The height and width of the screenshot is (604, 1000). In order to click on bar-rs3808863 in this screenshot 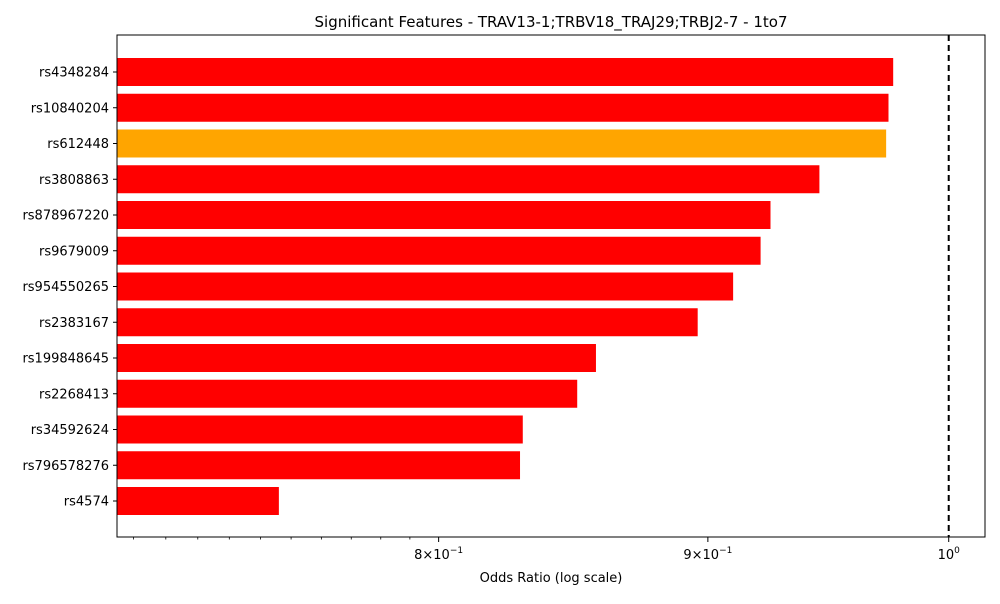, I will do `click(468, 179)`.